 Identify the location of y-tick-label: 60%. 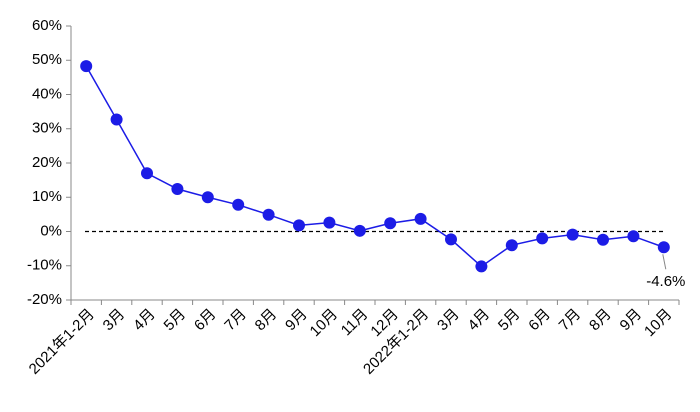
(47, 25).